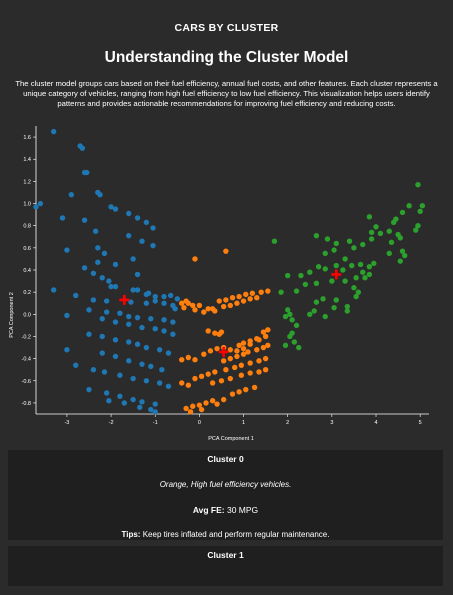  I want to click on x-tick-label: 0, so click(199, 423).